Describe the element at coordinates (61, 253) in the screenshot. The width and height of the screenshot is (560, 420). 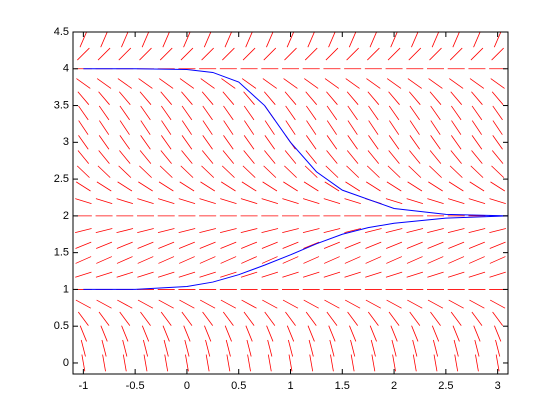
I see `y-tick-label: 1.5` at that location.